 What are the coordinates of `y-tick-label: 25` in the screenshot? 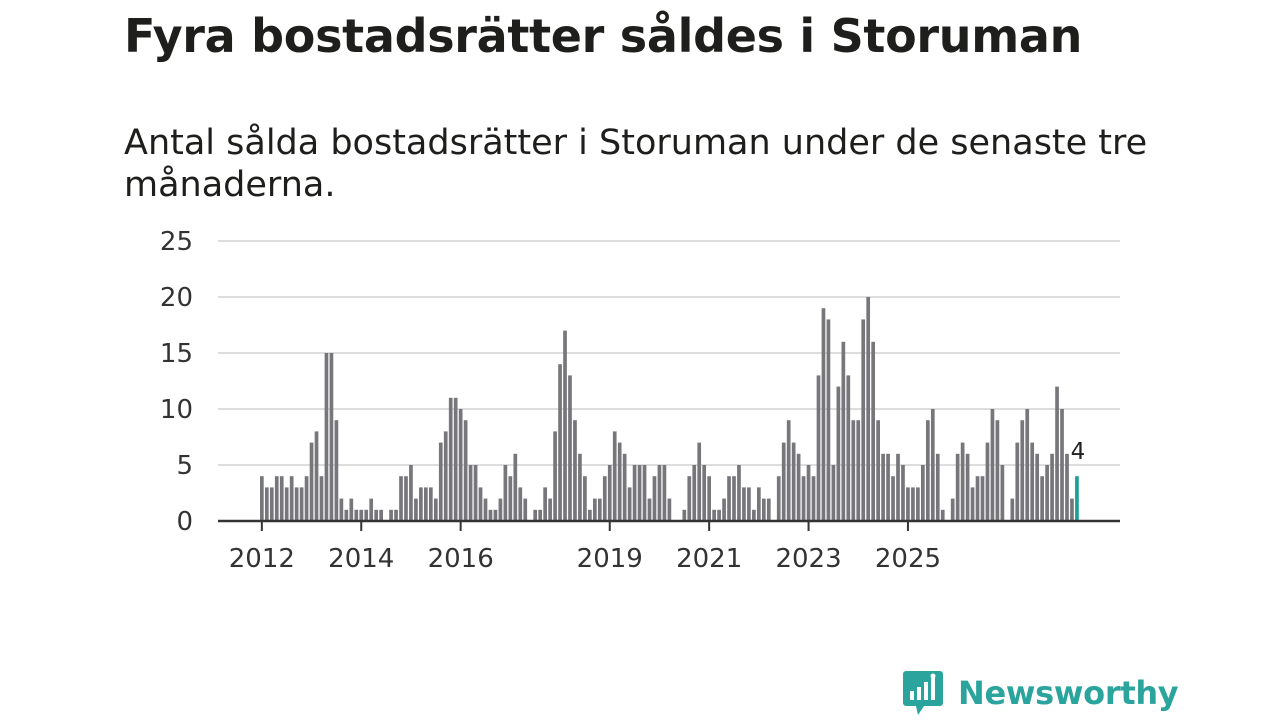 It's located at (176, 242).